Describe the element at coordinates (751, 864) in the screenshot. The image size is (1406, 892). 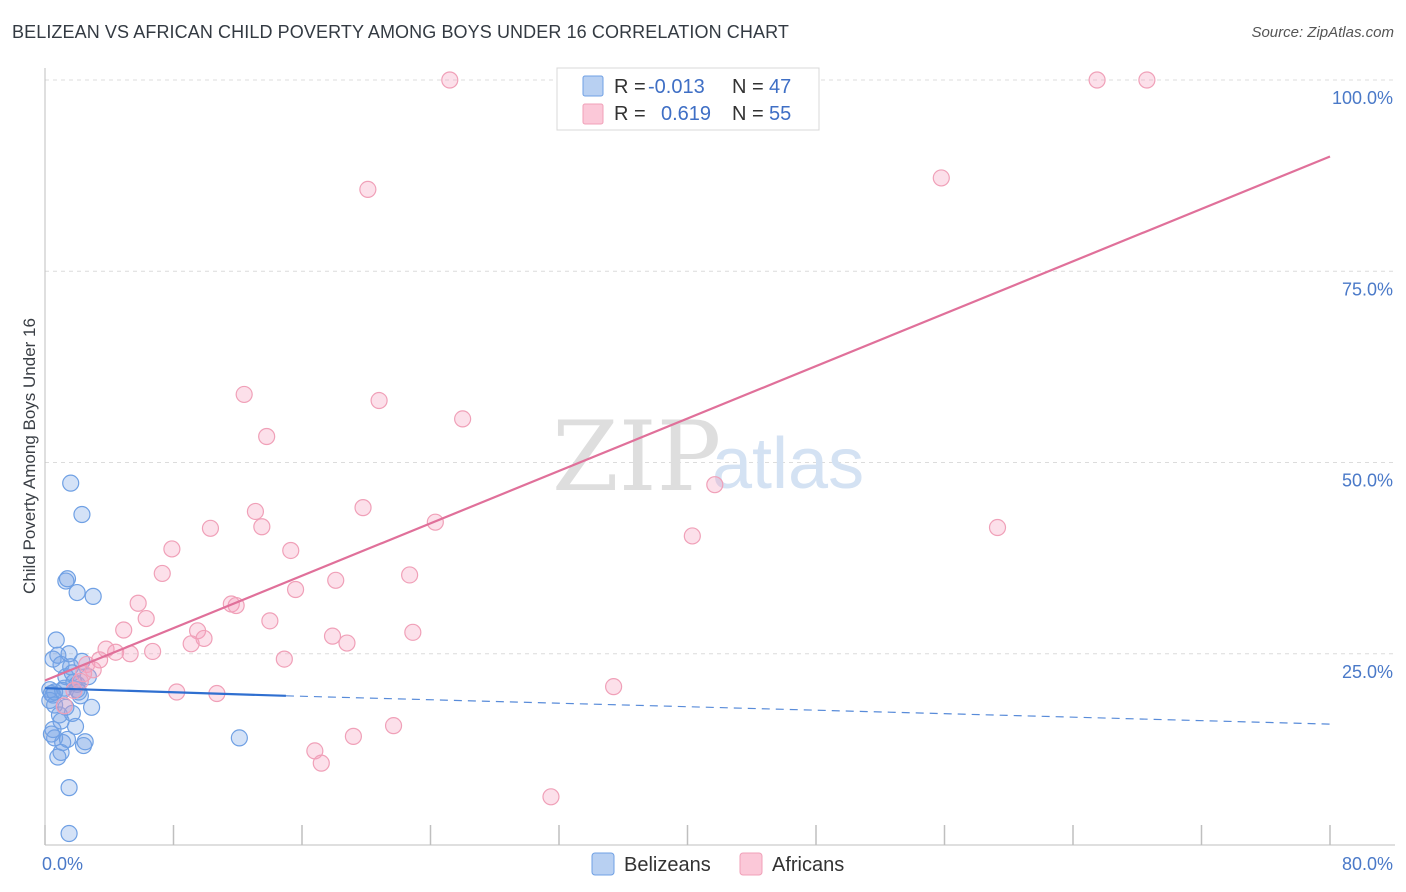
I see `bottom-legend-swatch-africans` at that location.